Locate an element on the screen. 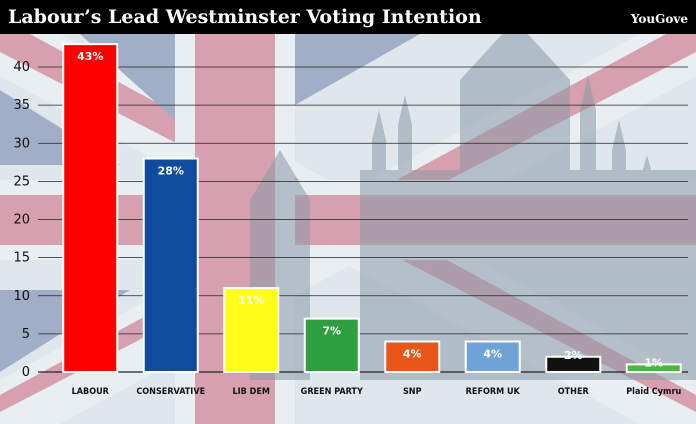 Image resolution: width=696 pixels, height=424 pixels. y-tick-label: 0 is located at coordinates (26, 372).